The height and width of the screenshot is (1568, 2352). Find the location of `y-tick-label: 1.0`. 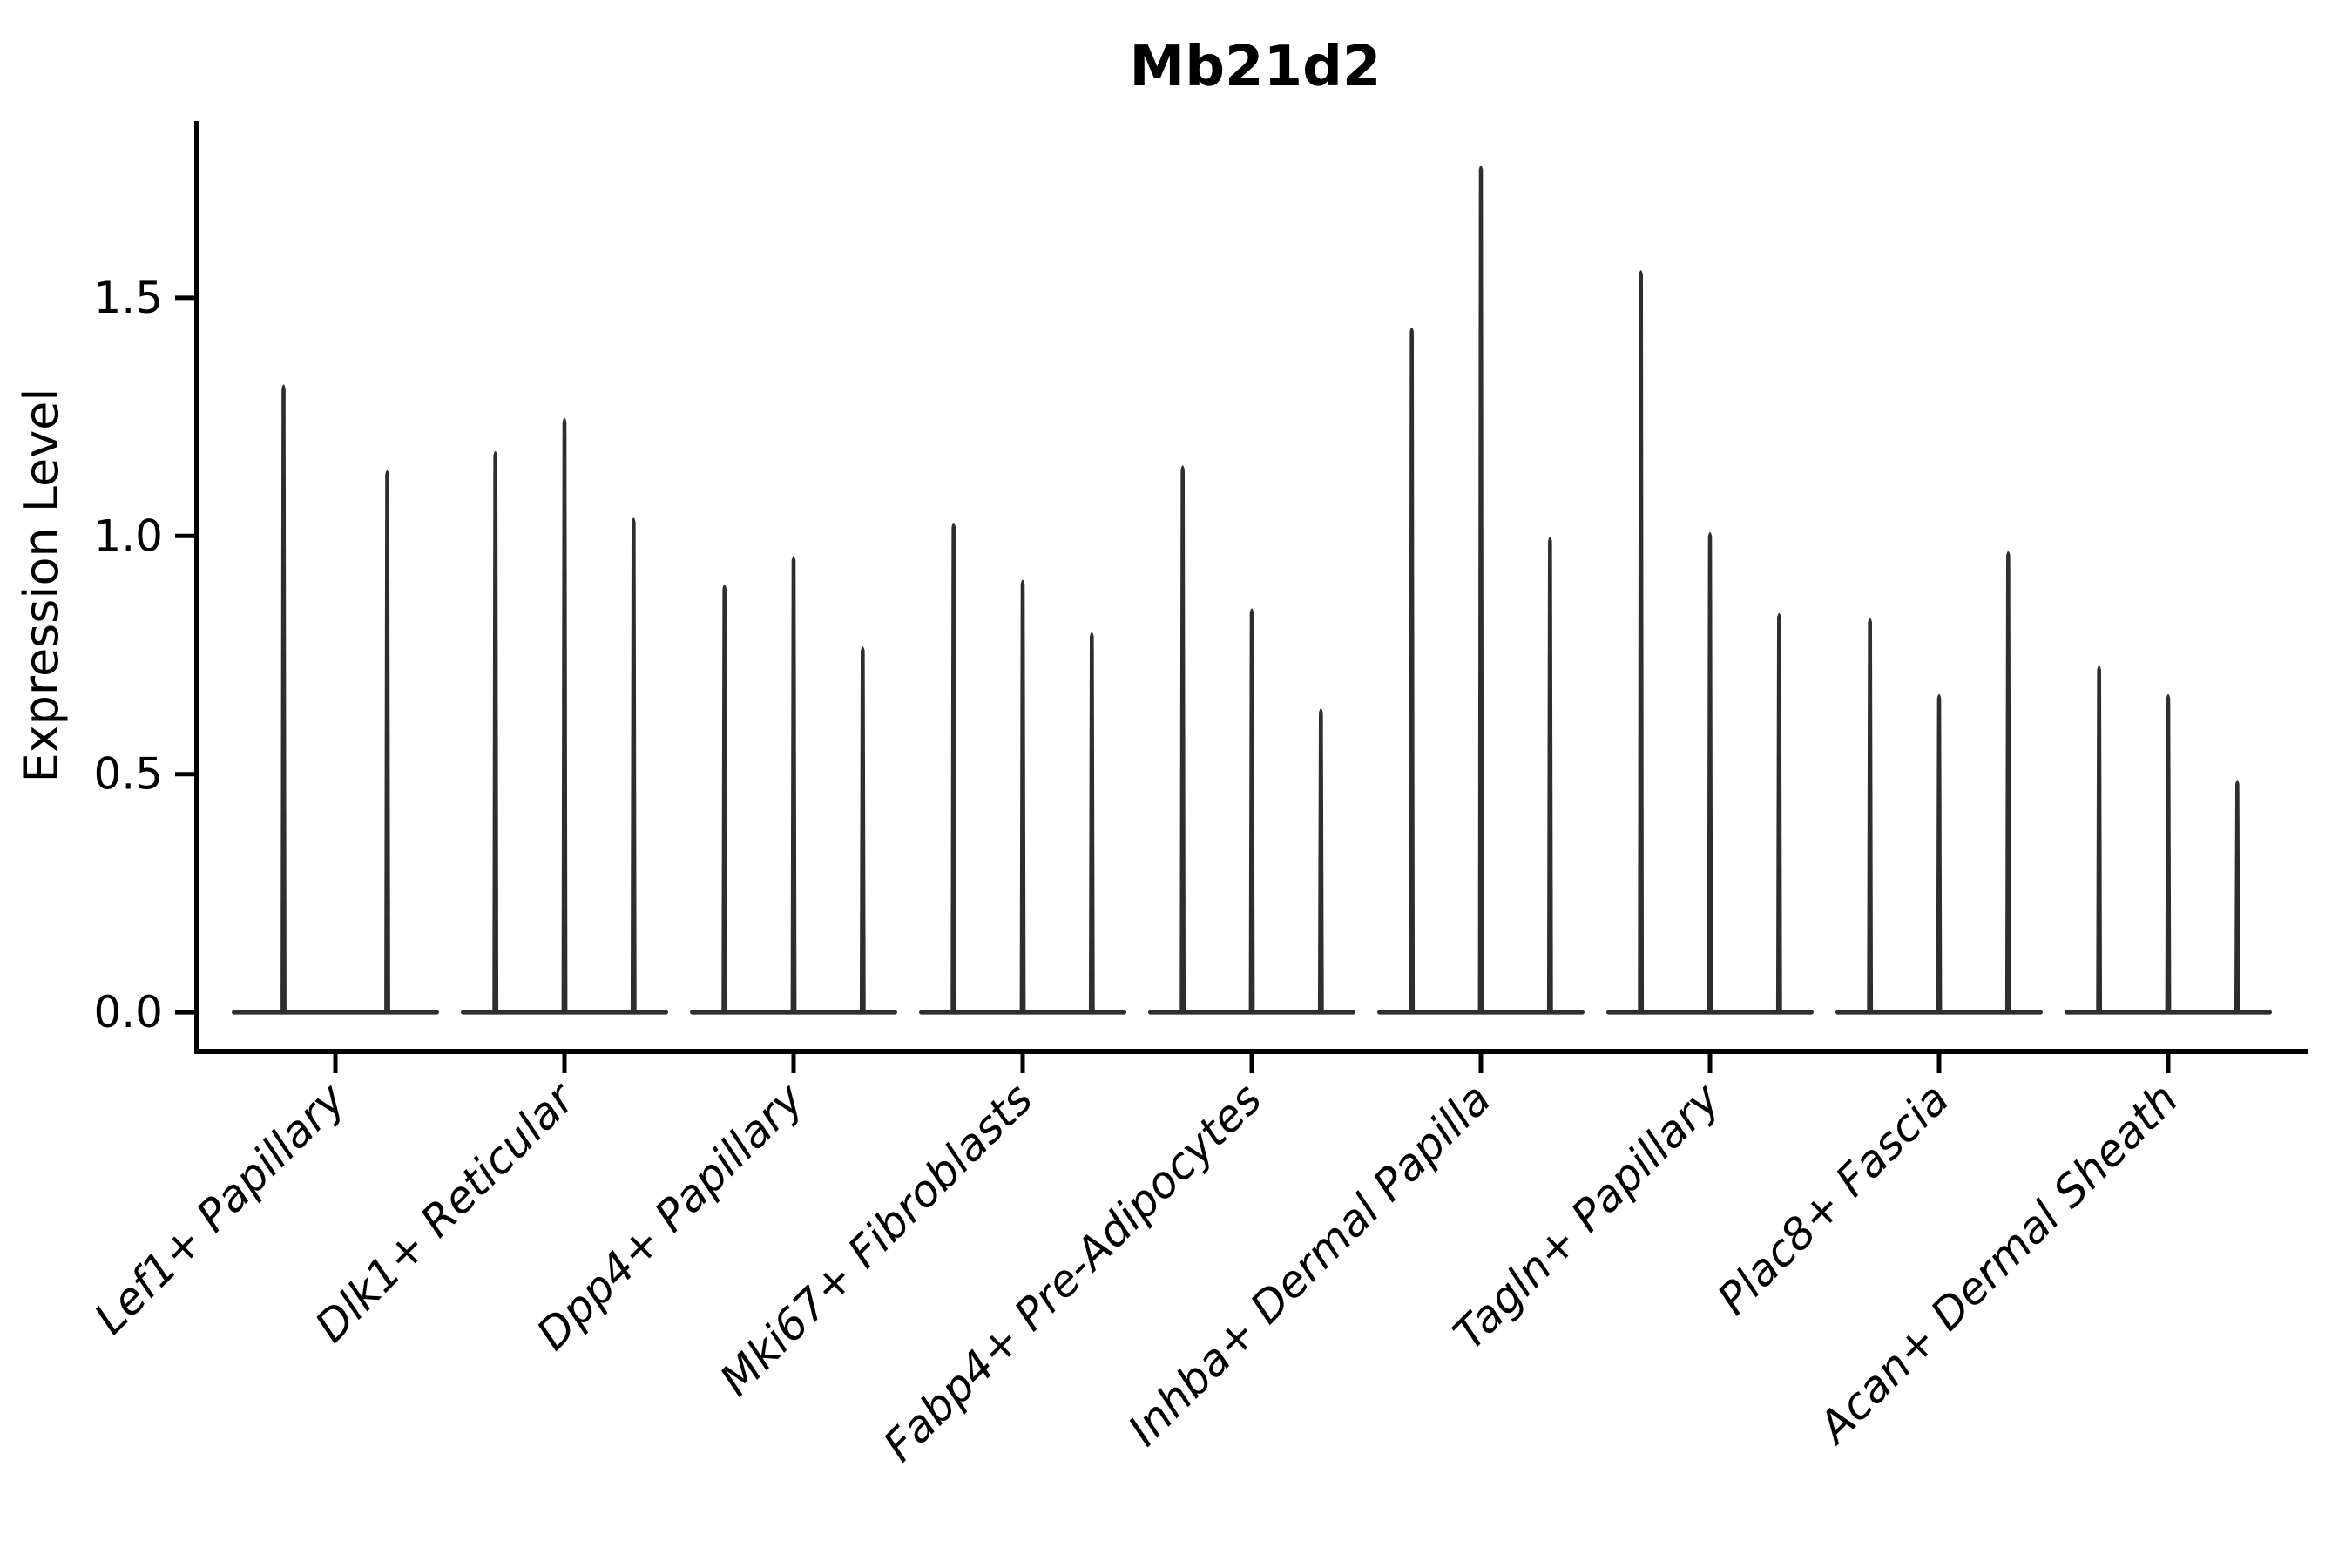

y-tick-label: 1.0 is located at coordinates (128, 535).